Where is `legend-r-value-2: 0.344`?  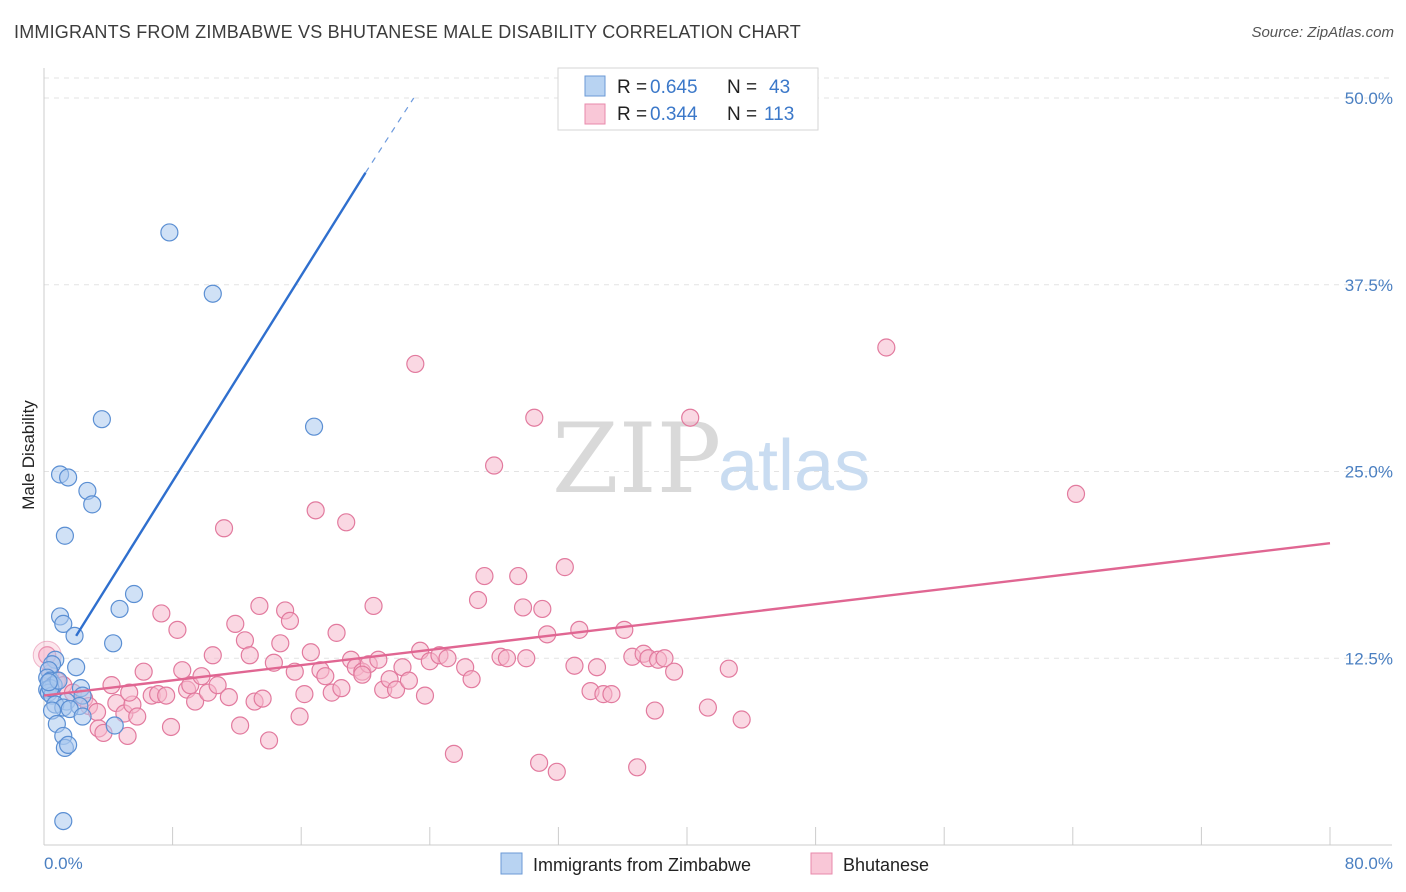 legend-r-value-2: 0.344 is located at coordinates (674, 114).